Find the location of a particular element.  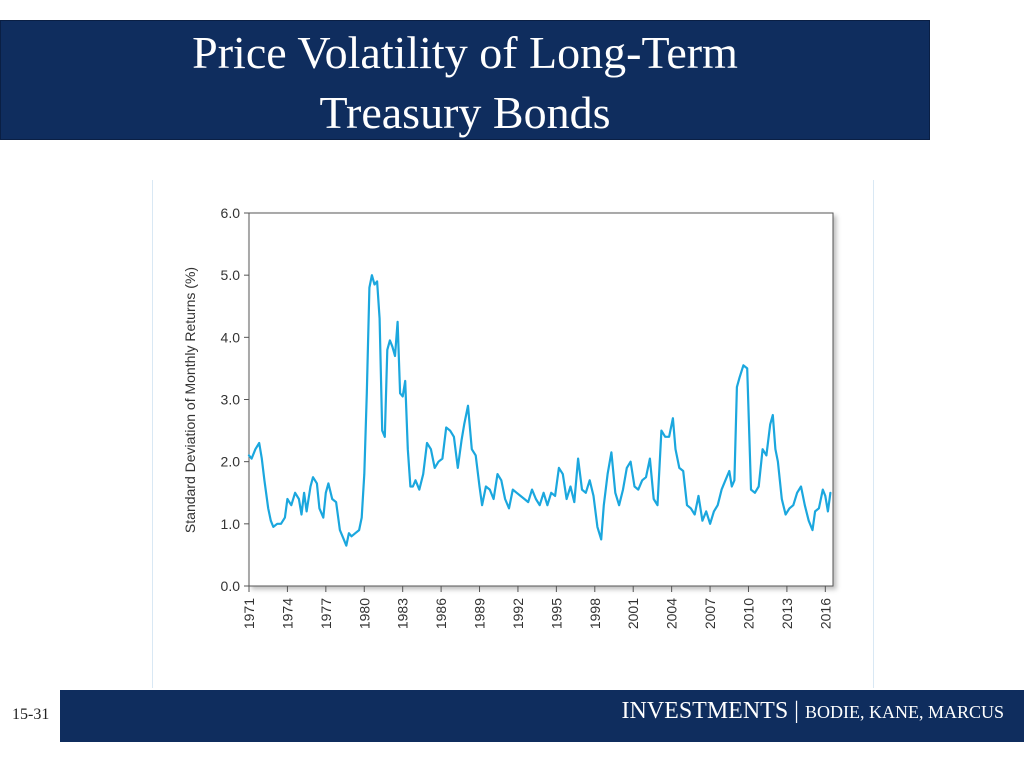

footer-text: INVESTMENTS | BODIE, KANE, MARCUS is located at coordinates (813, 711).